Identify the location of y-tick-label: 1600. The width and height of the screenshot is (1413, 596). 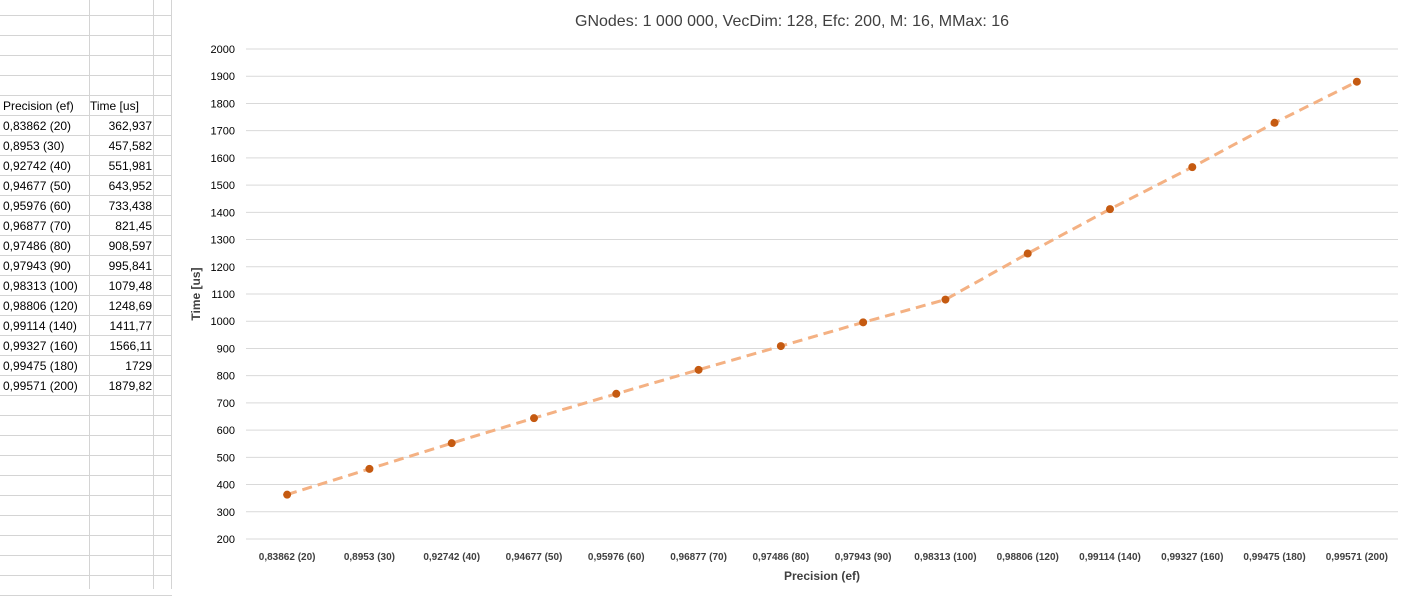
(223, 159).